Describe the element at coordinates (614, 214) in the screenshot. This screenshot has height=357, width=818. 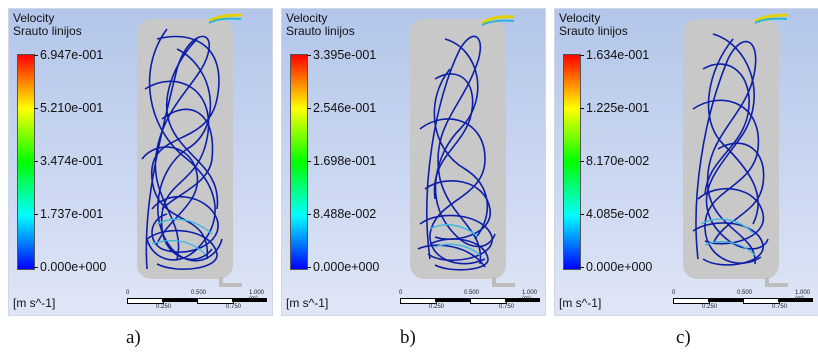
I see `tick-label-4: 4.085e-002` at that location.